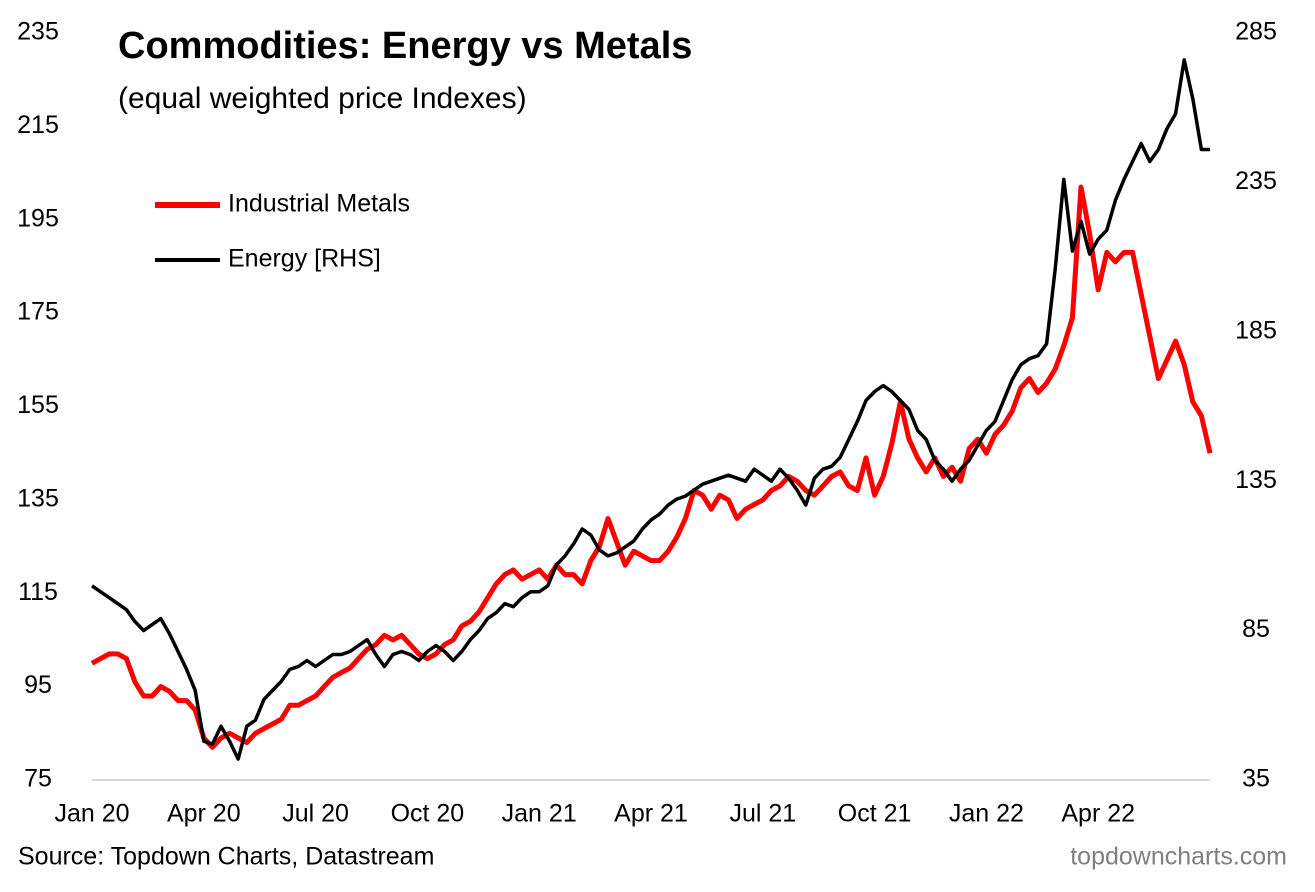 This screenshot has height=892, width=1315. What do you see at coordinates (38, 32) in the screenshot?
I see `y-tick-label: 235` at bounding box center [38, 32].